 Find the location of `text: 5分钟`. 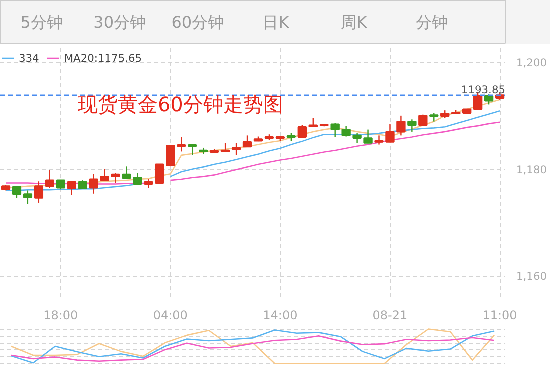

text: 5分钟 is located at coordinates (41, 22).